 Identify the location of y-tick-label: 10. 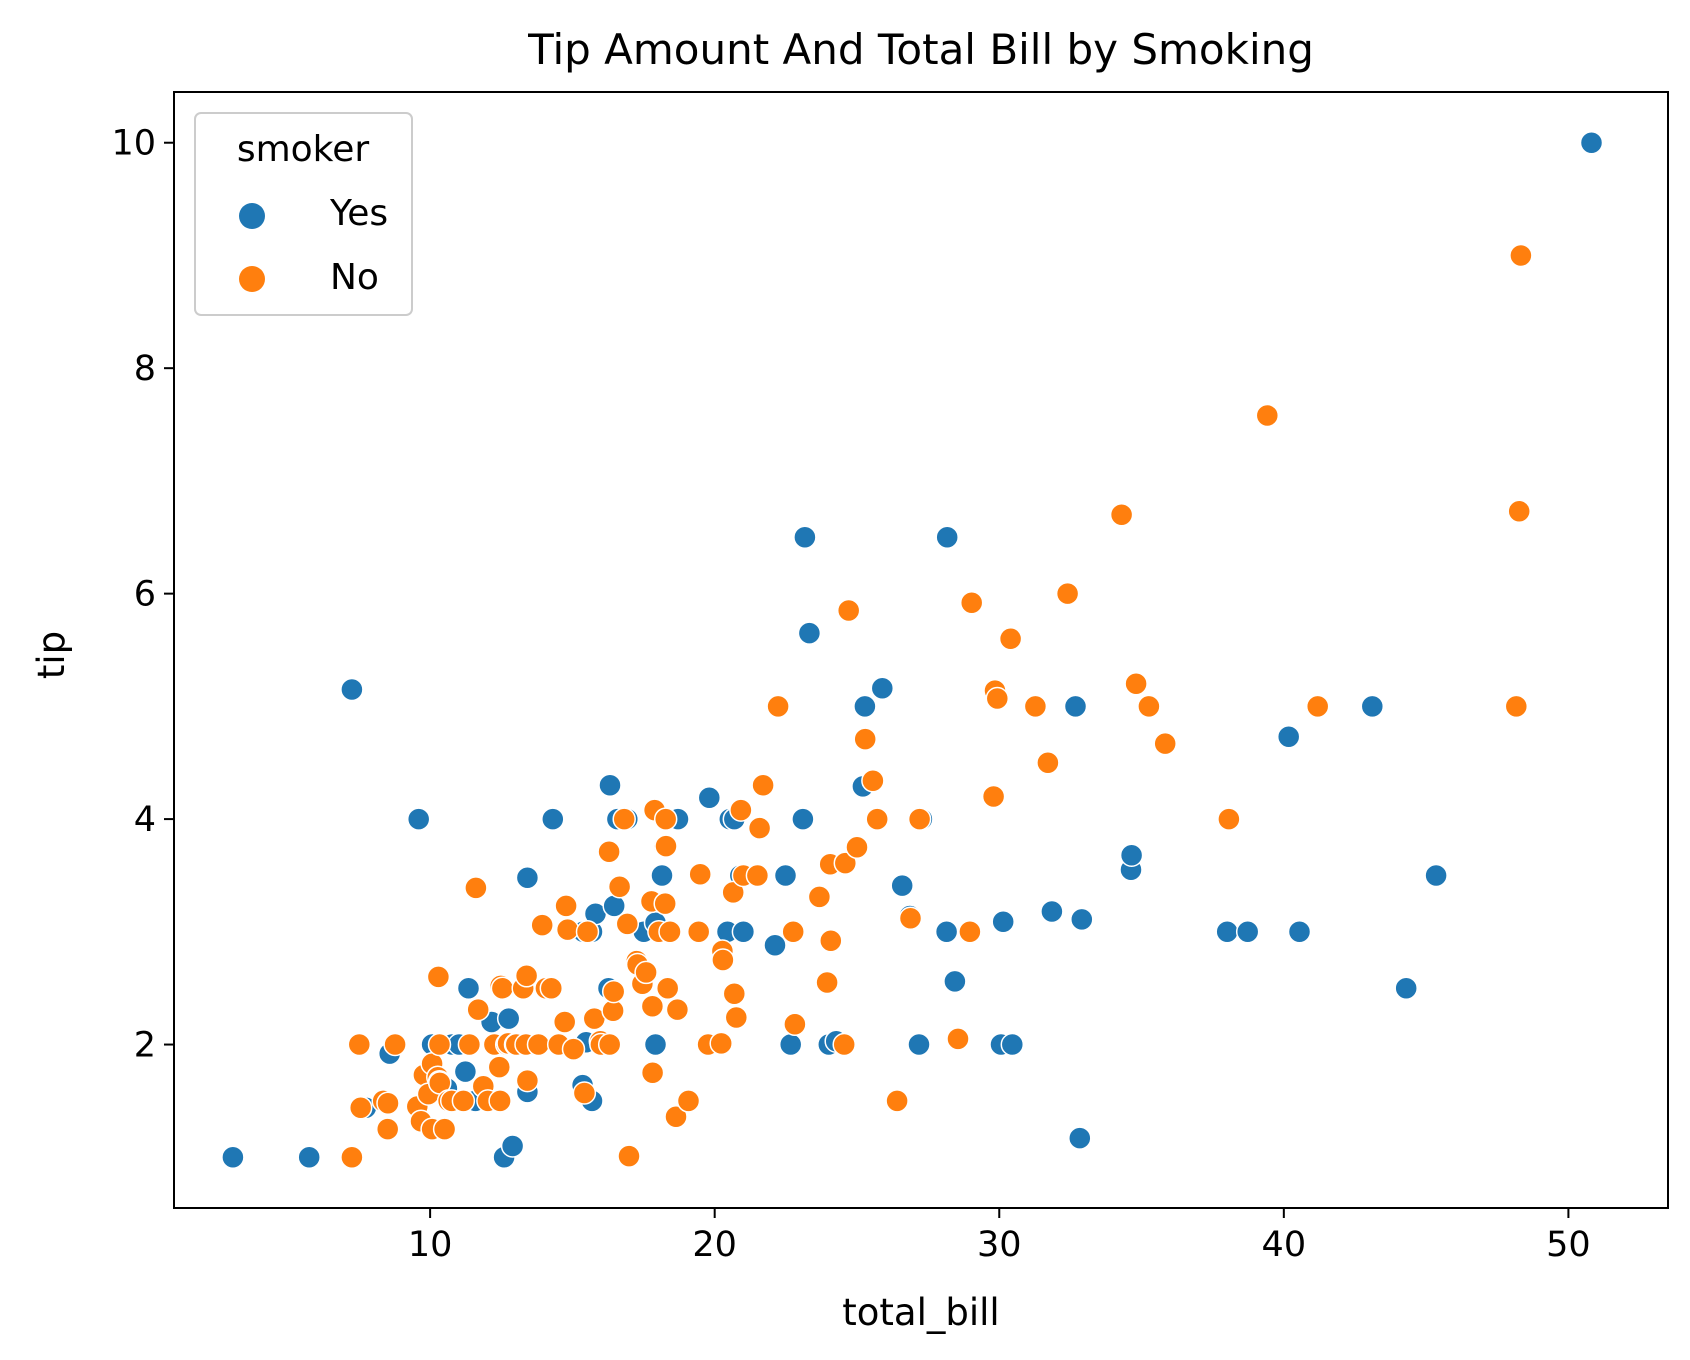
(133, 144).